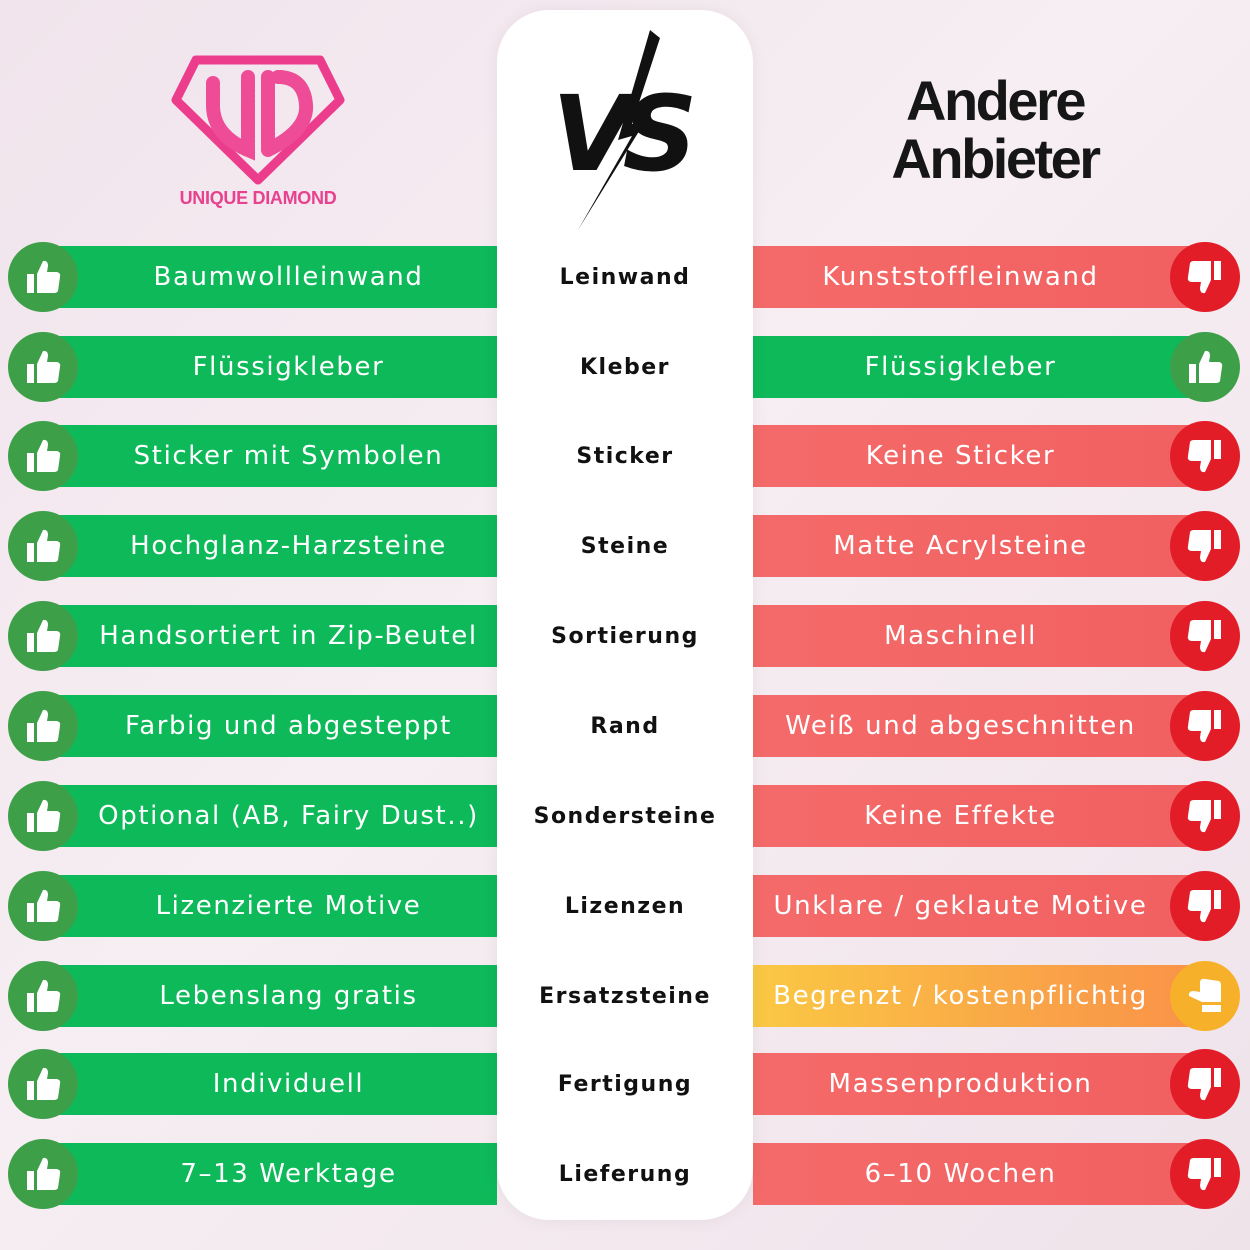 The width and height of the screenshot is (1250, 1250). I want to click on comparison-row: 7–13 Werktage Lieferung 6–10 Wochen, so click(625, 1174).